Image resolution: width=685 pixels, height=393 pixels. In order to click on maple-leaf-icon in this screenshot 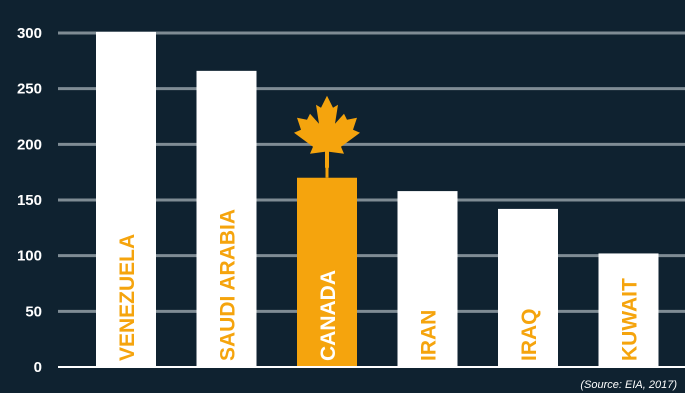, I will do `click(327, 136)`.